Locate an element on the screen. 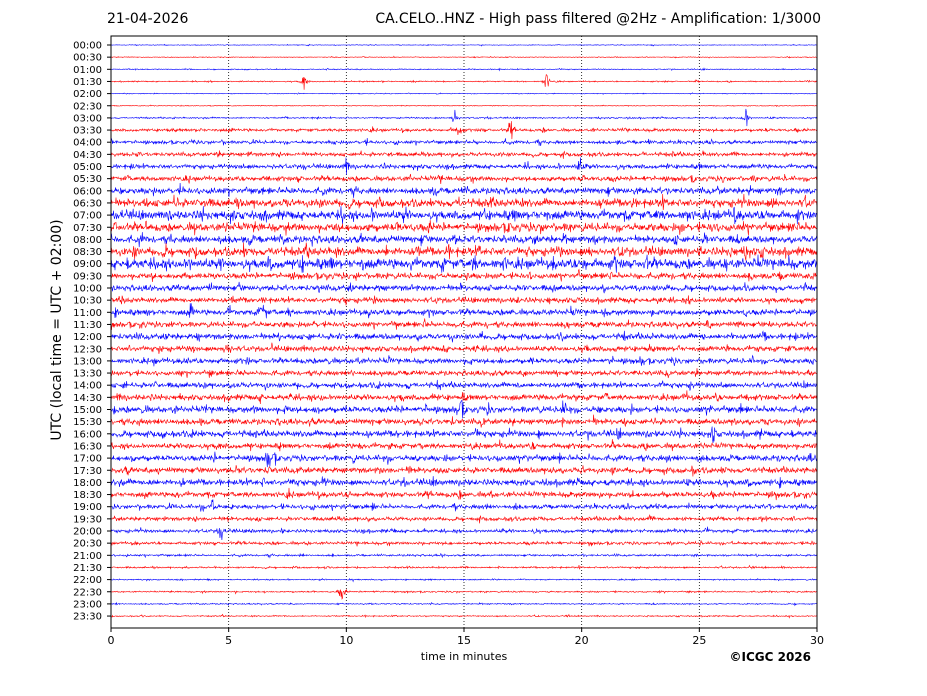 This screenshot has height=696, width=927. x-tick-label: 5 is located at coordinates (228, 640).